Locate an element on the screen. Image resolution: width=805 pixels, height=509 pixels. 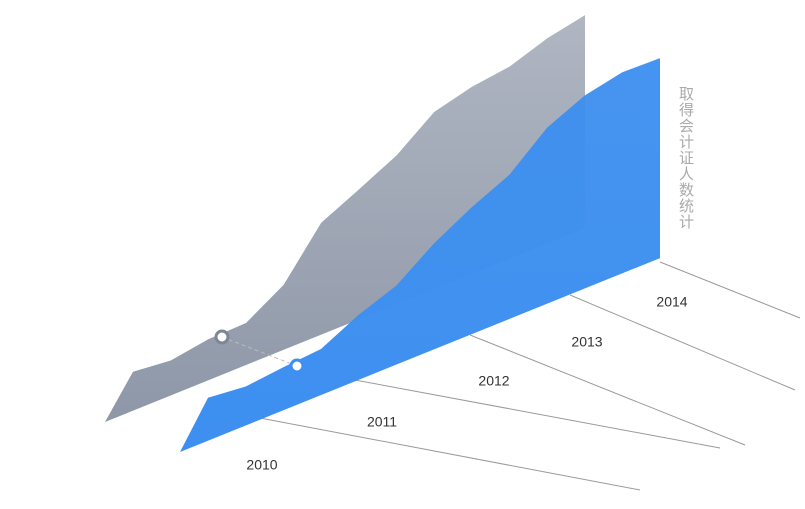
x-tick-label: 2010 is located at coordinates (261, 465).